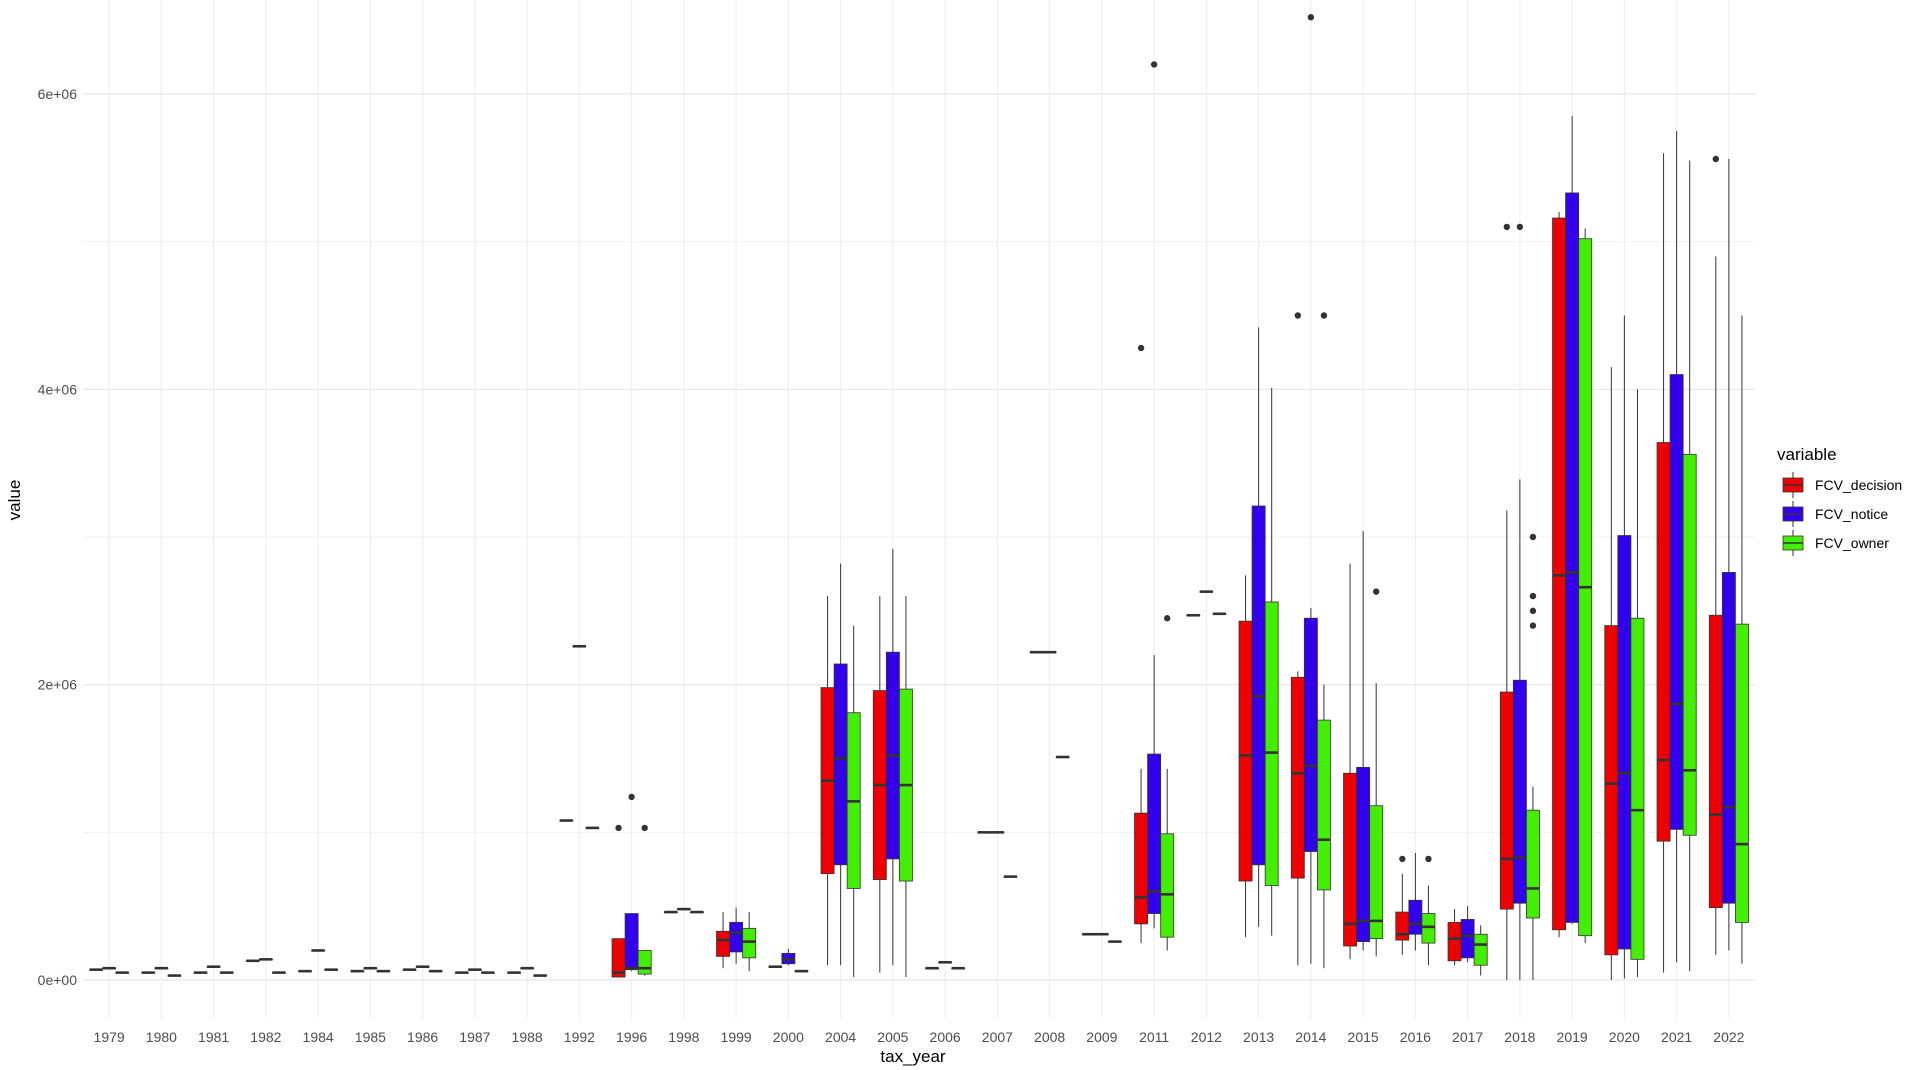 This screenshot has width=1914, height=1070. What do you see at coordinates (1350, 761) in the screenshot?
I see `box-FCV_decision-2015` at bounding box center [1350, 761].